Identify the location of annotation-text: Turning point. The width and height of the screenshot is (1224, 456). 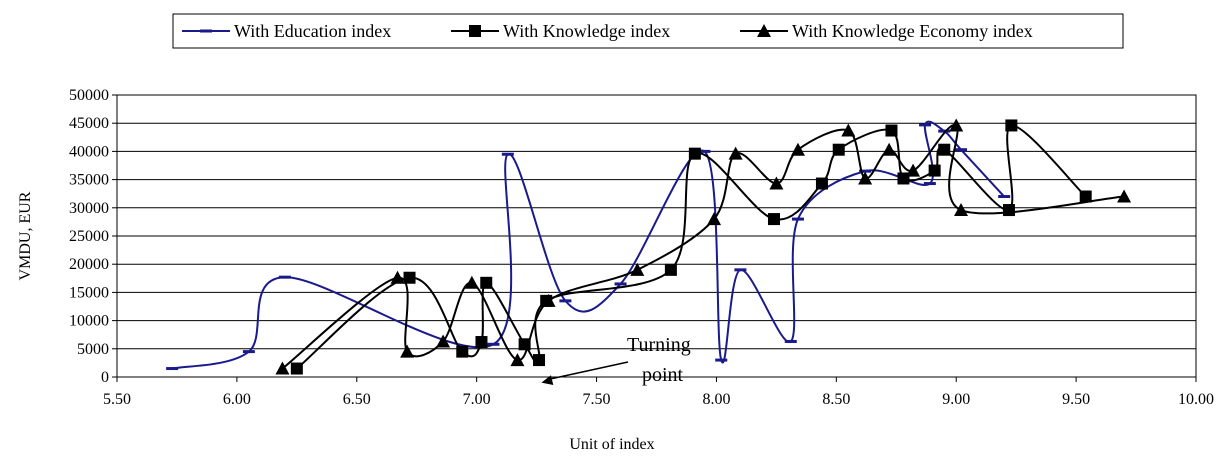
(659, 360).